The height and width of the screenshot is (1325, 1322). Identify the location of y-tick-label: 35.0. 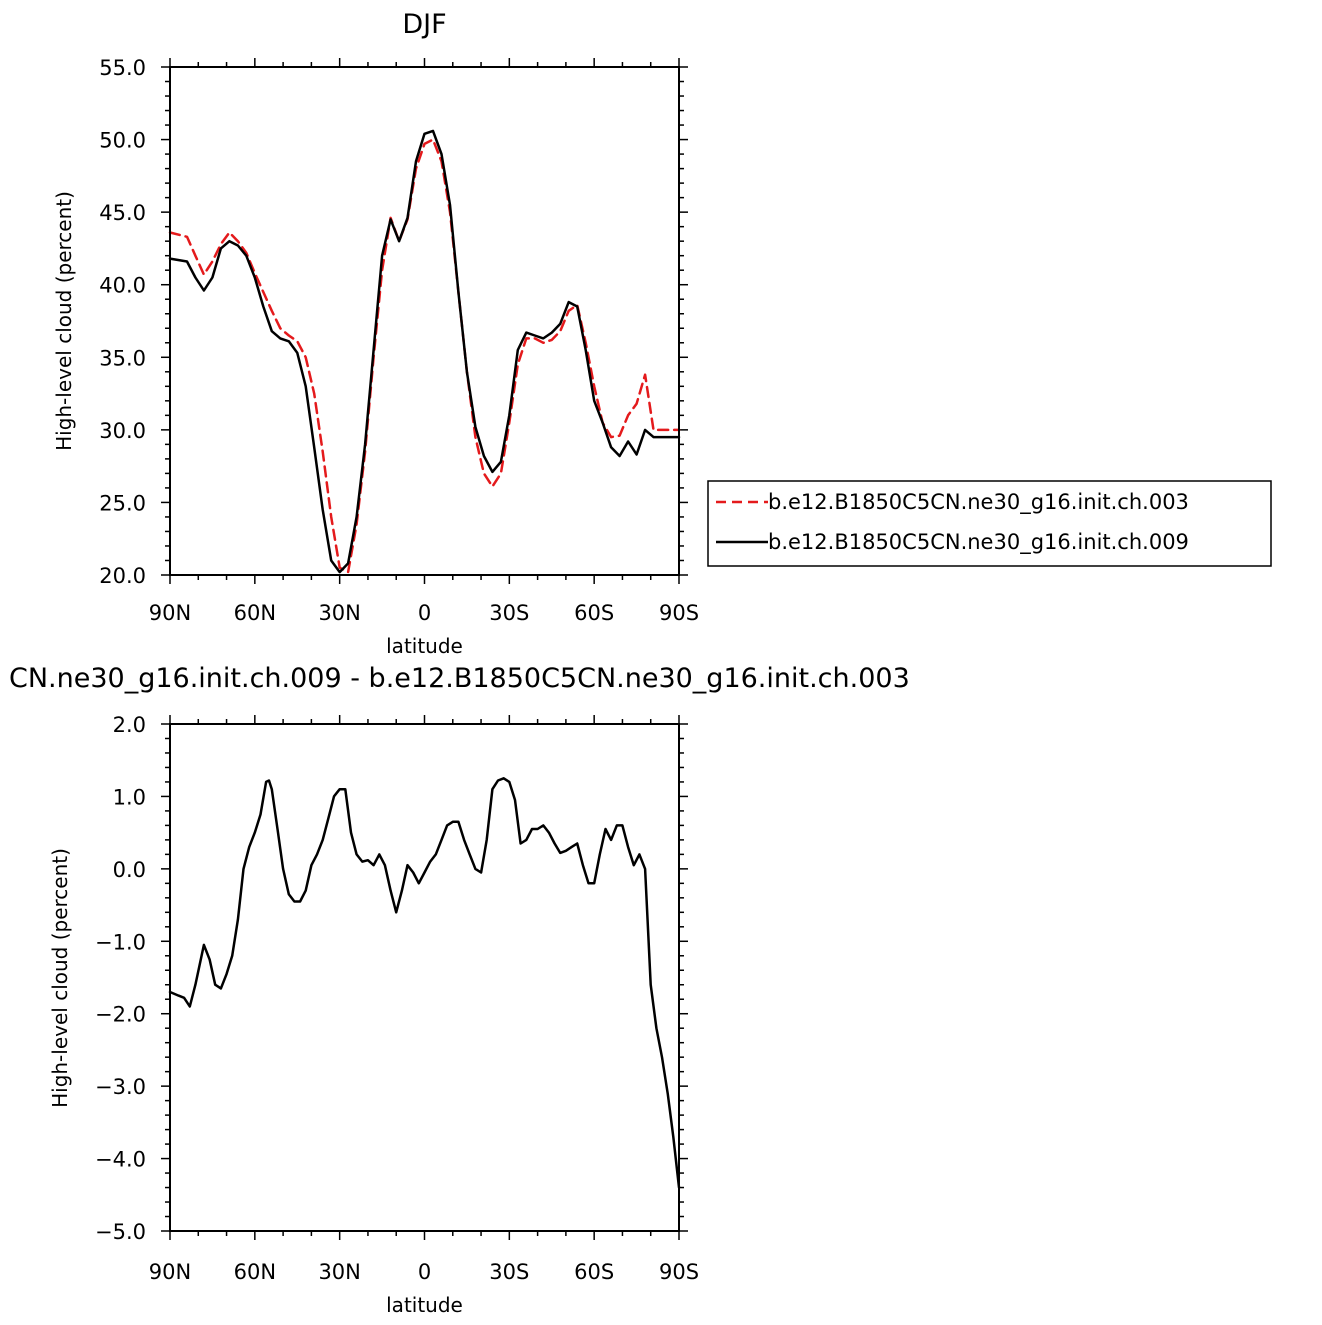
(122, 358).